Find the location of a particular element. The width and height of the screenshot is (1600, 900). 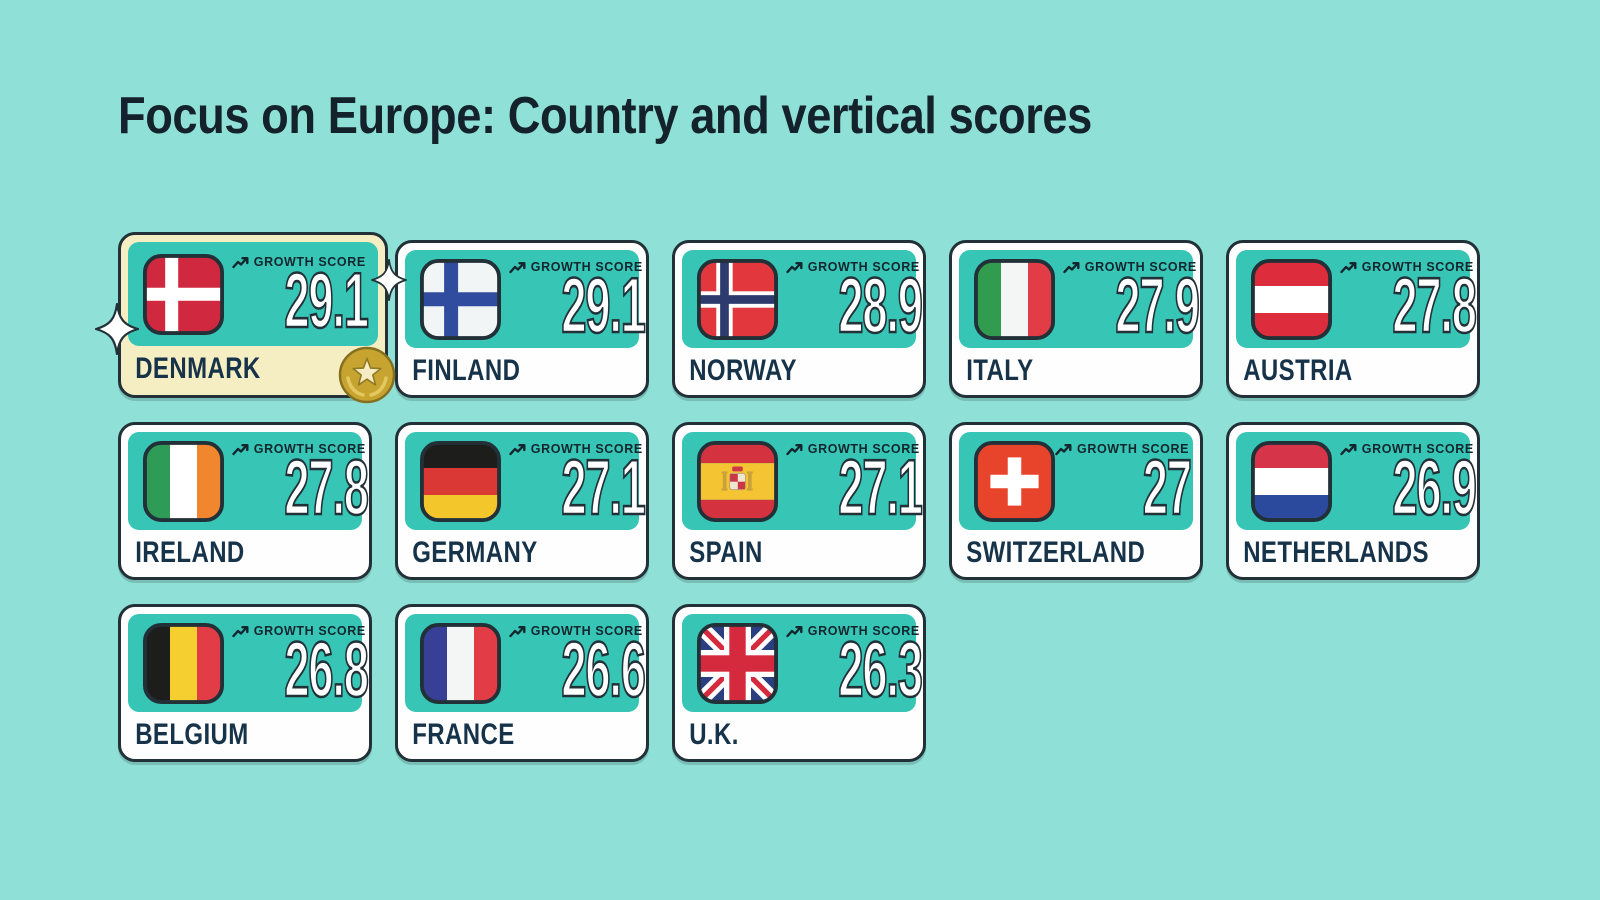

score-block: GROWTH SCORE 26.6 is located at coordinates (574, 667).